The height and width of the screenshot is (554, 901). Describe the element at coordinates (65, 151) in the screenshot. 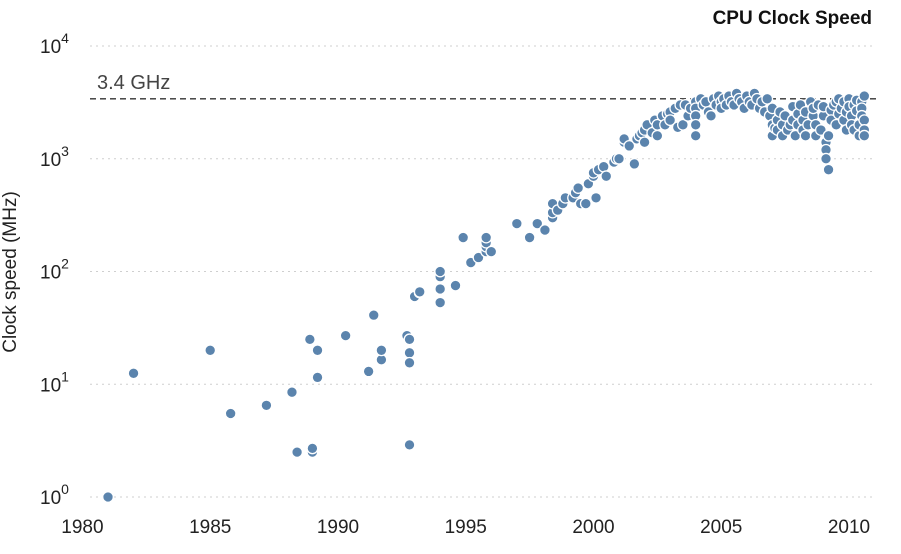

I see `y-tick-exponent: 3` at that location.